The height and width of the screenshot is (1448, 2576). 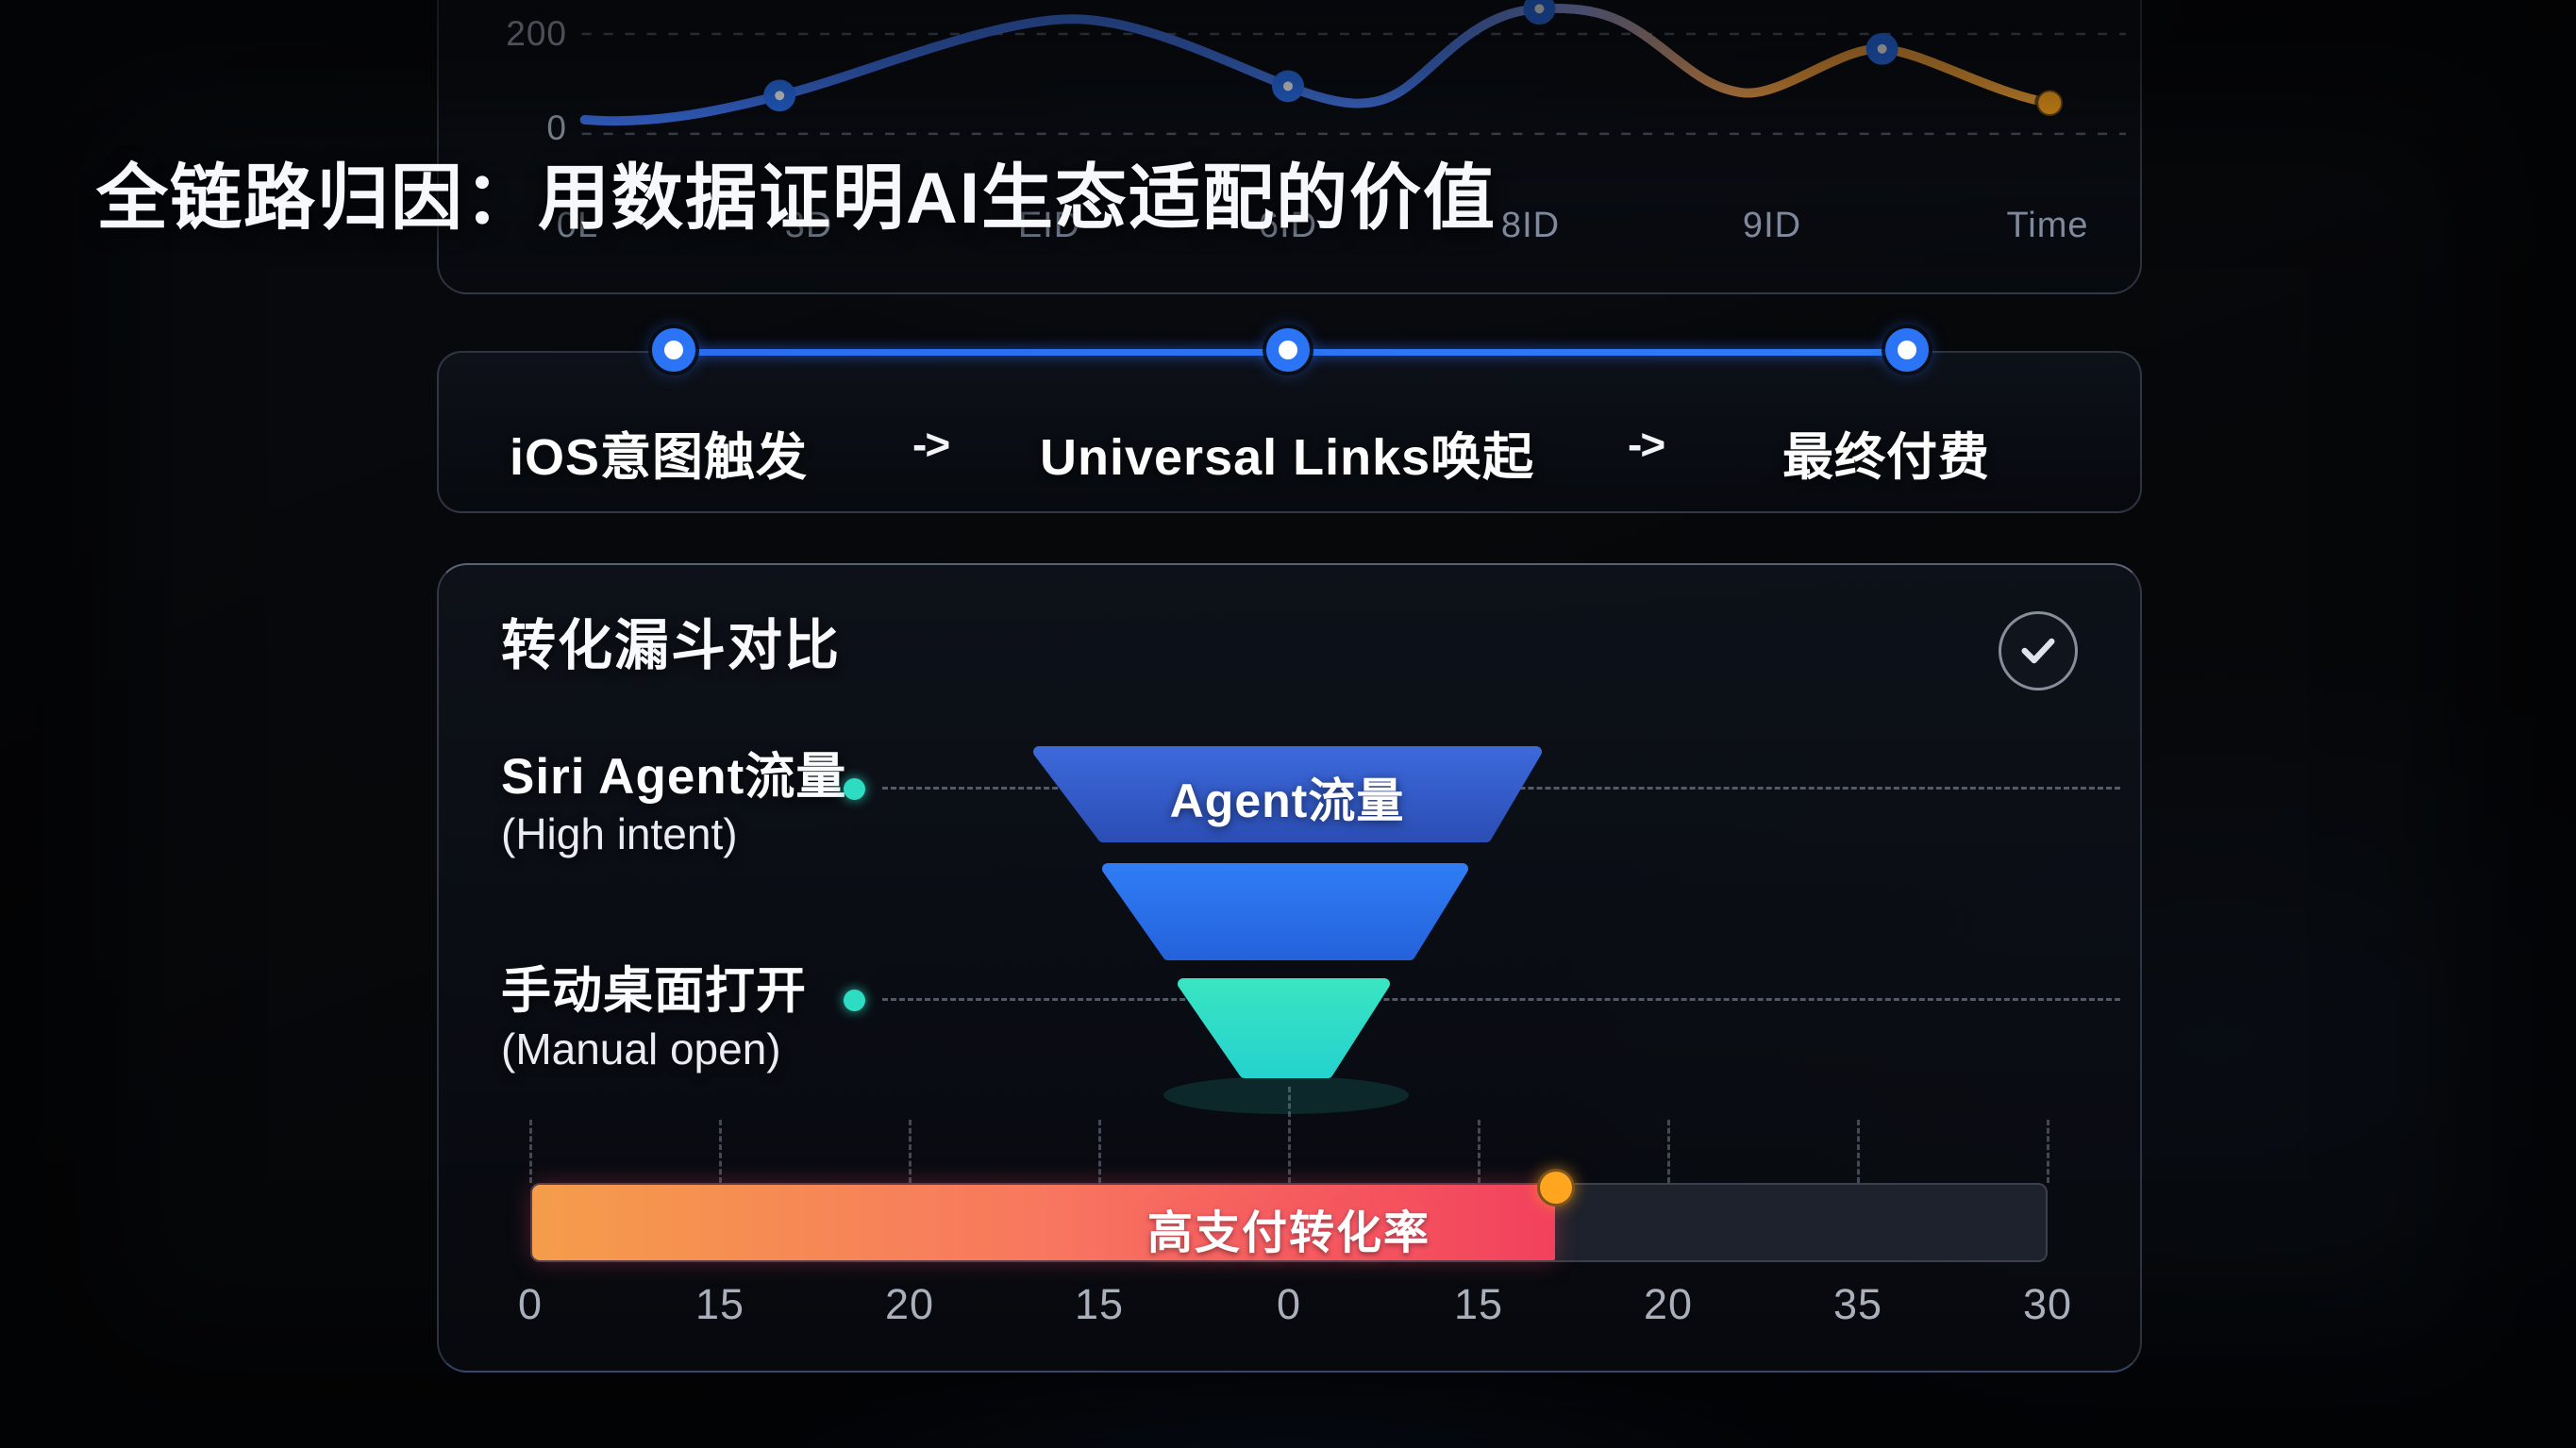 What do you see at coordinates (1284, 1028) in the screenshot?
I see `funnel-stage-bottom` at bounding box center [1284, 1028].